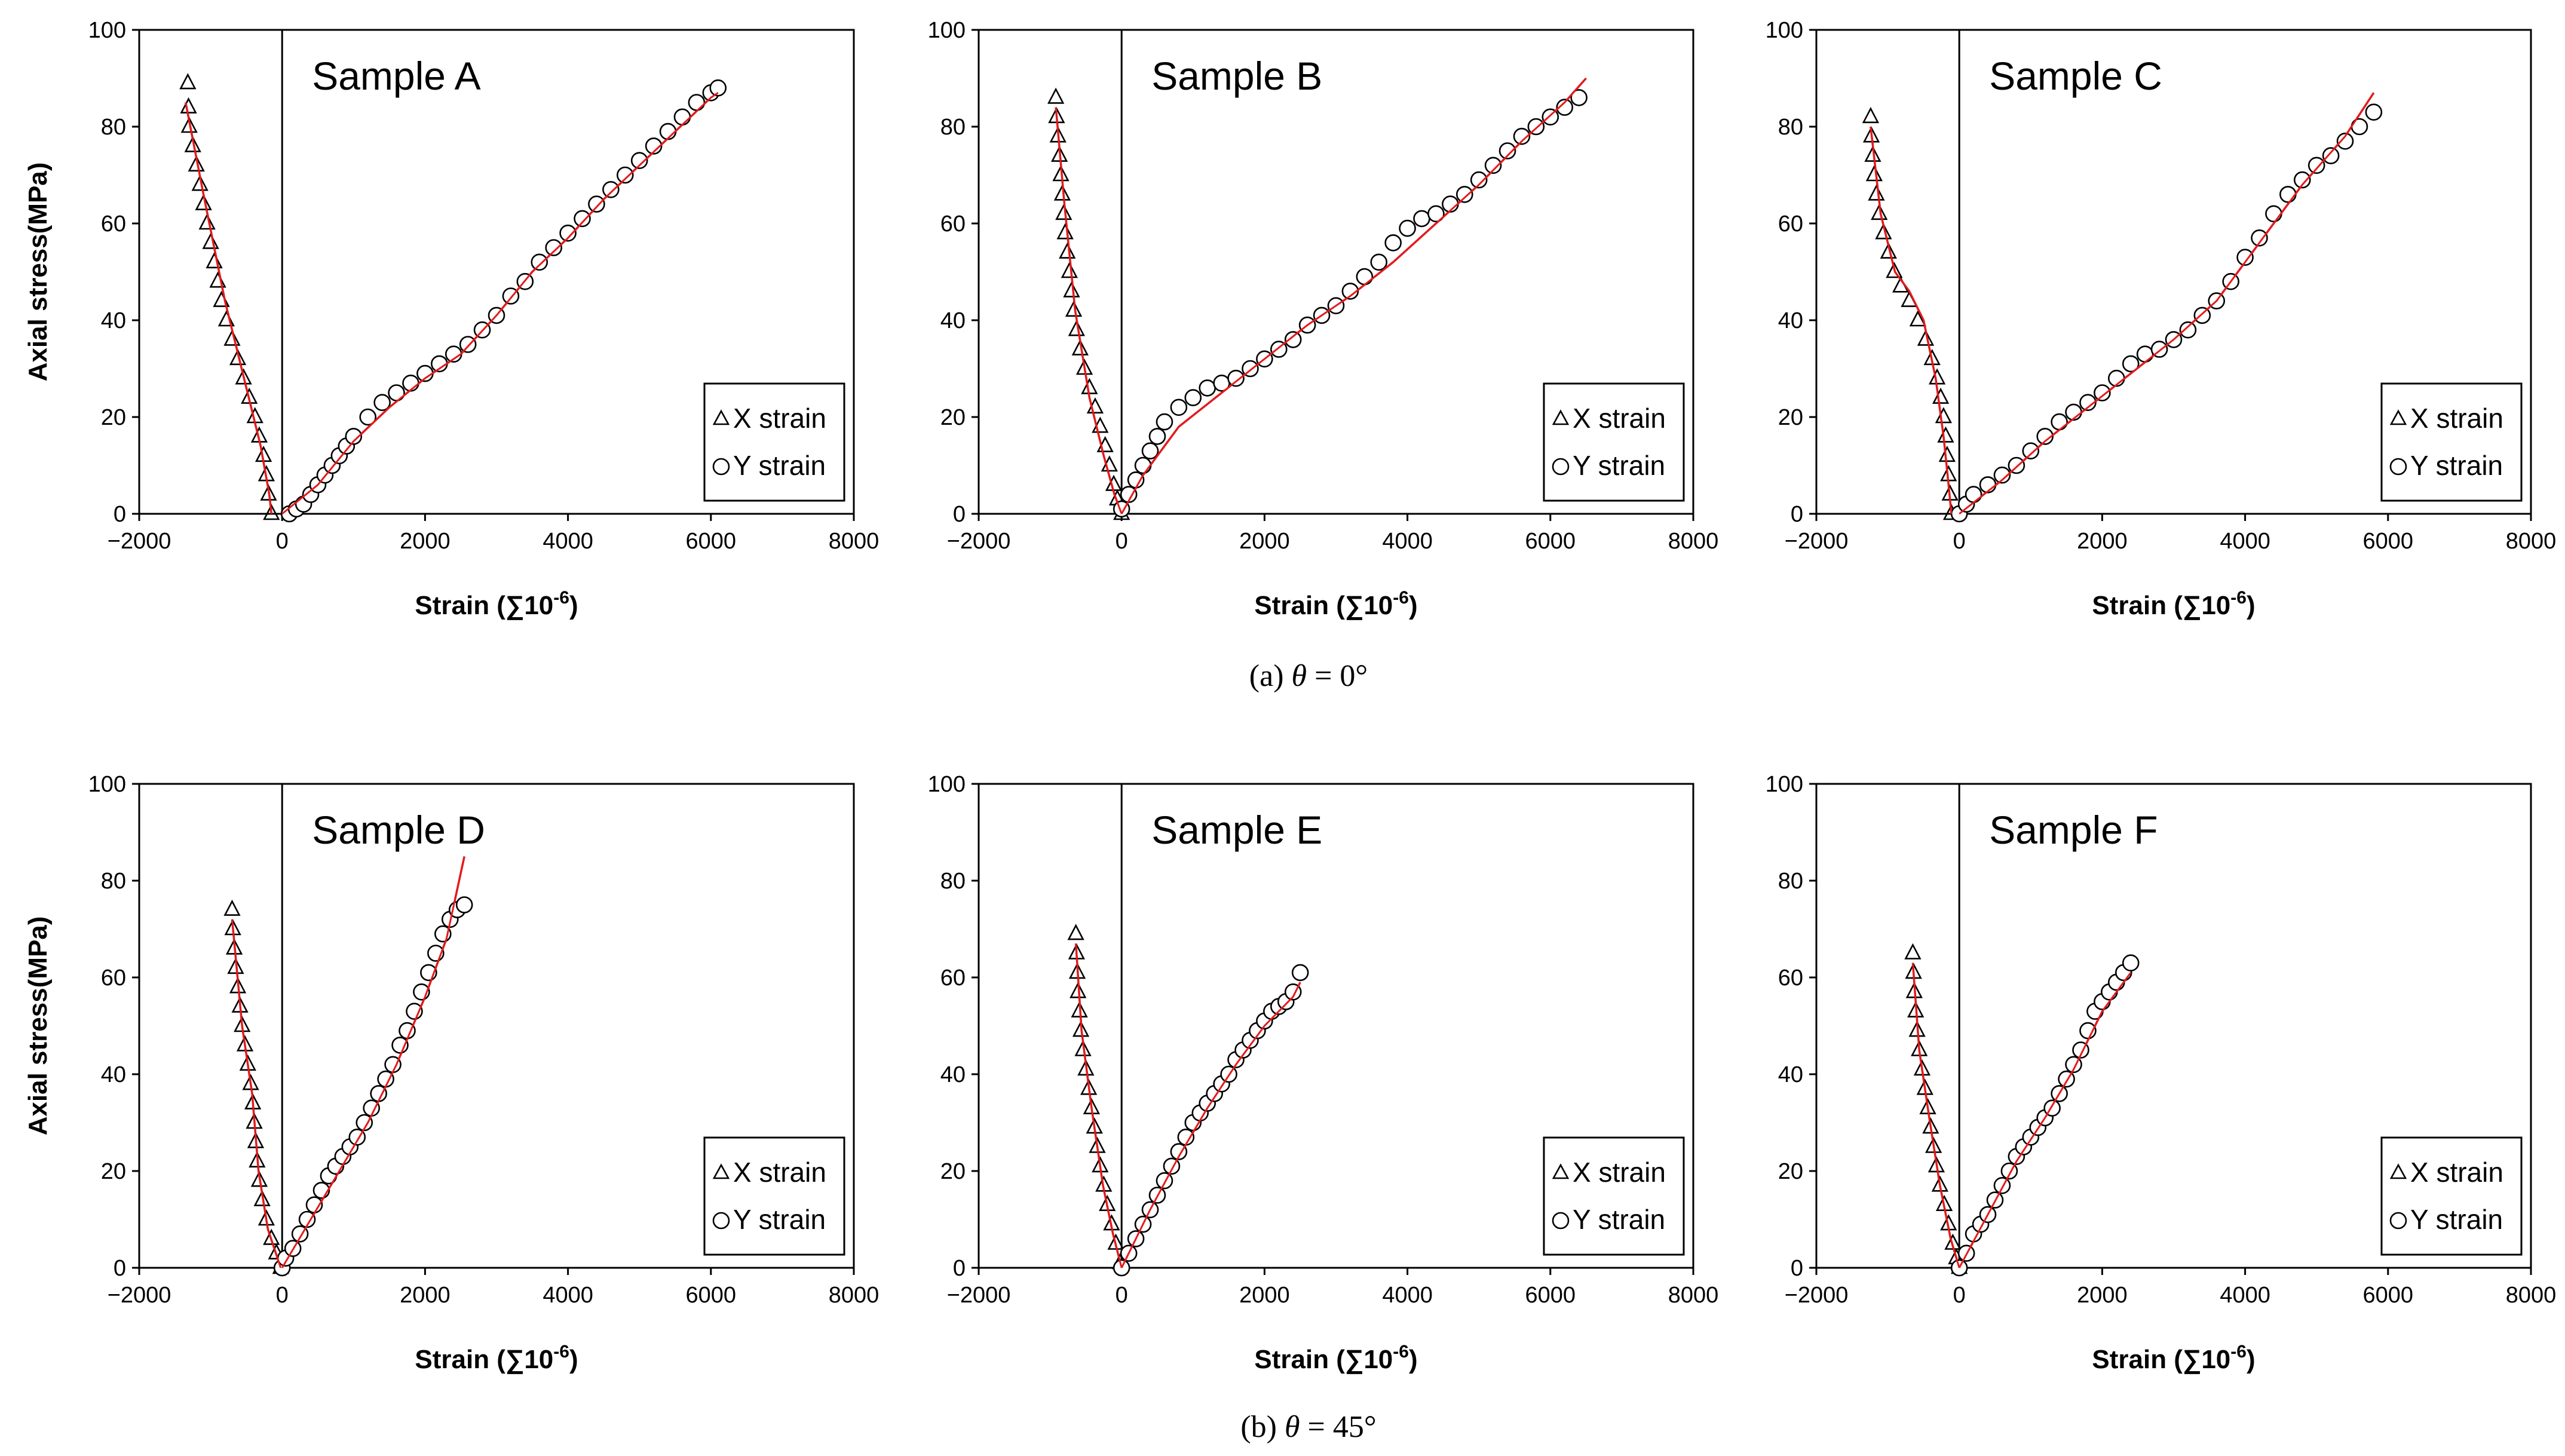 The image size is (2565, 1456). I want to click on panel-title: Sample A, so click(396, 76).